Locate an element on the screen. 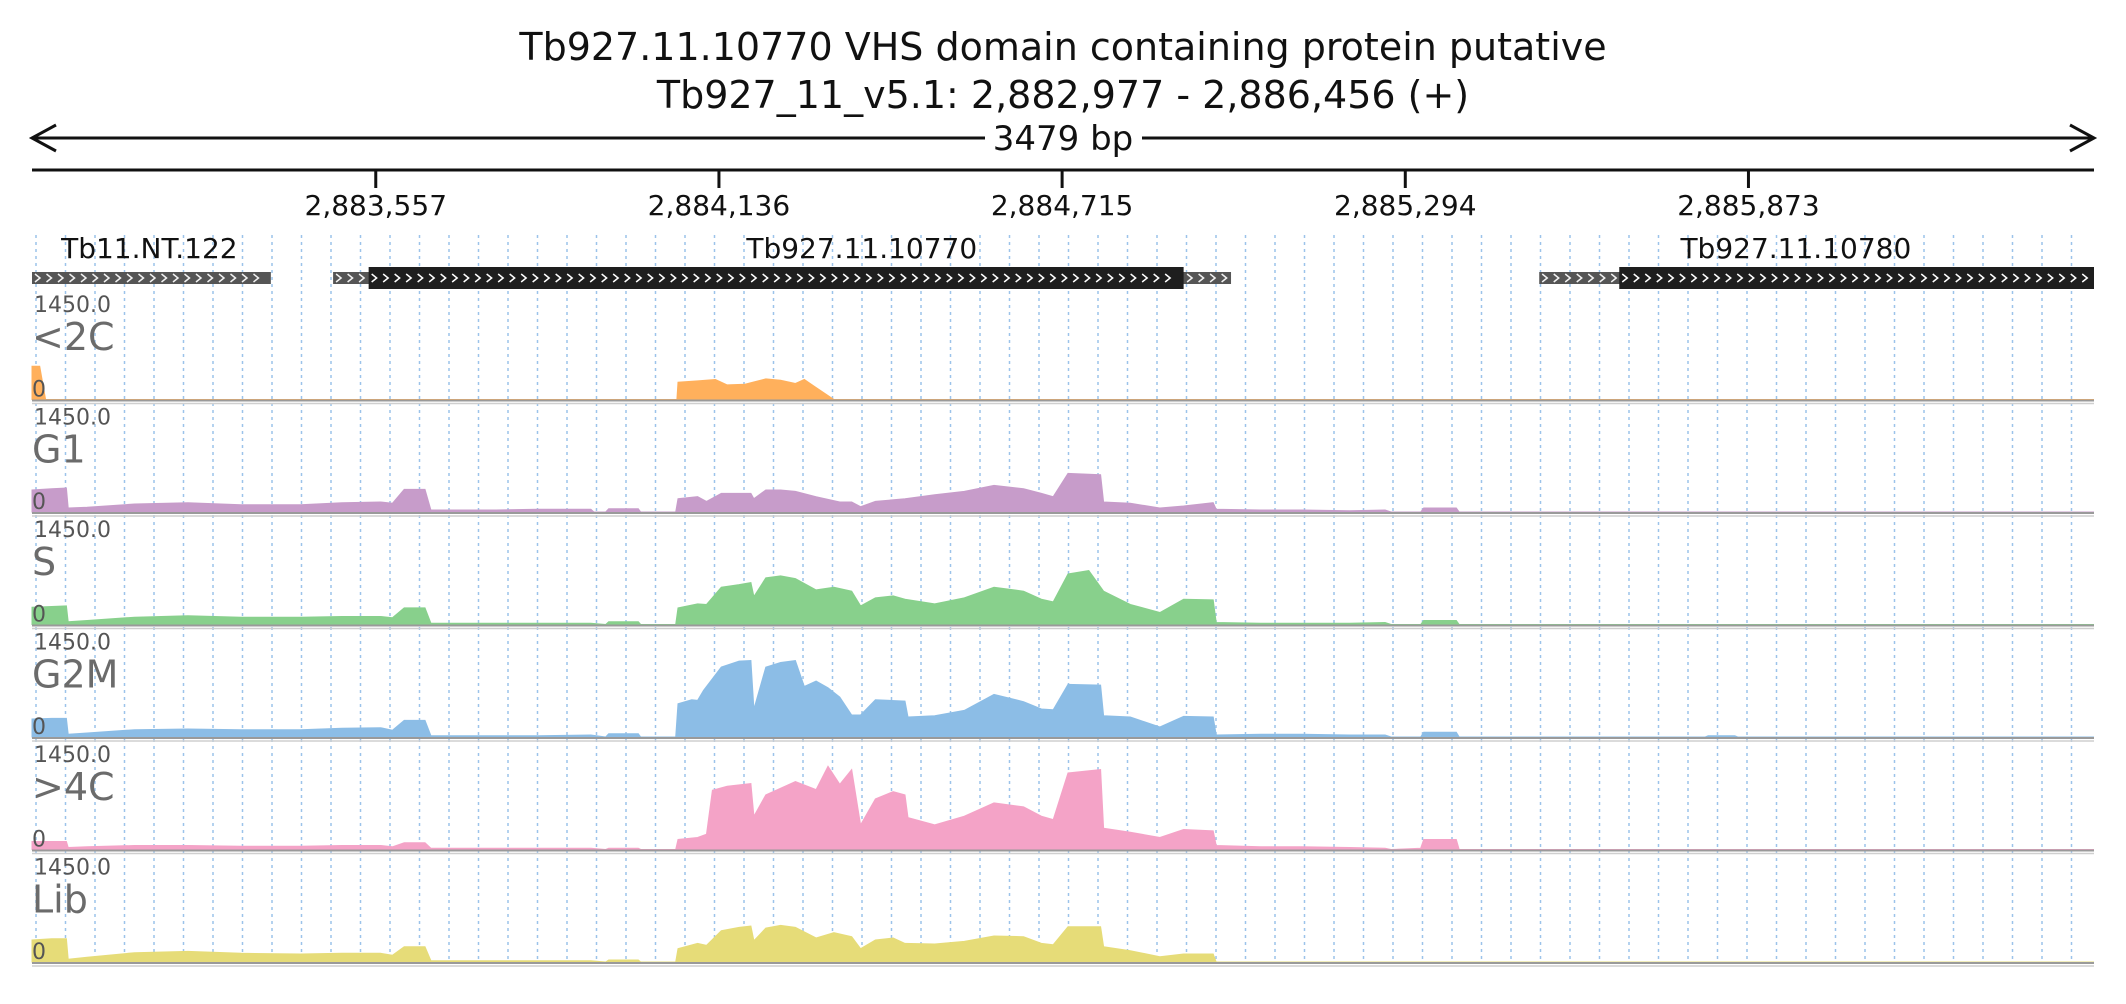 The image size is (2126, 1004). axis-tick-label: 2,885,873 is located at coordinates (1748, 205).